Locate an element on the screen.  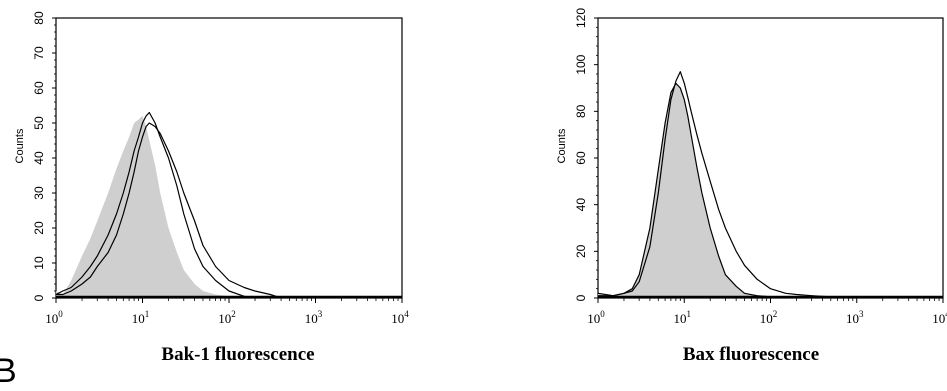
y-tick-label: 120 is located at coordinates (581, 18).